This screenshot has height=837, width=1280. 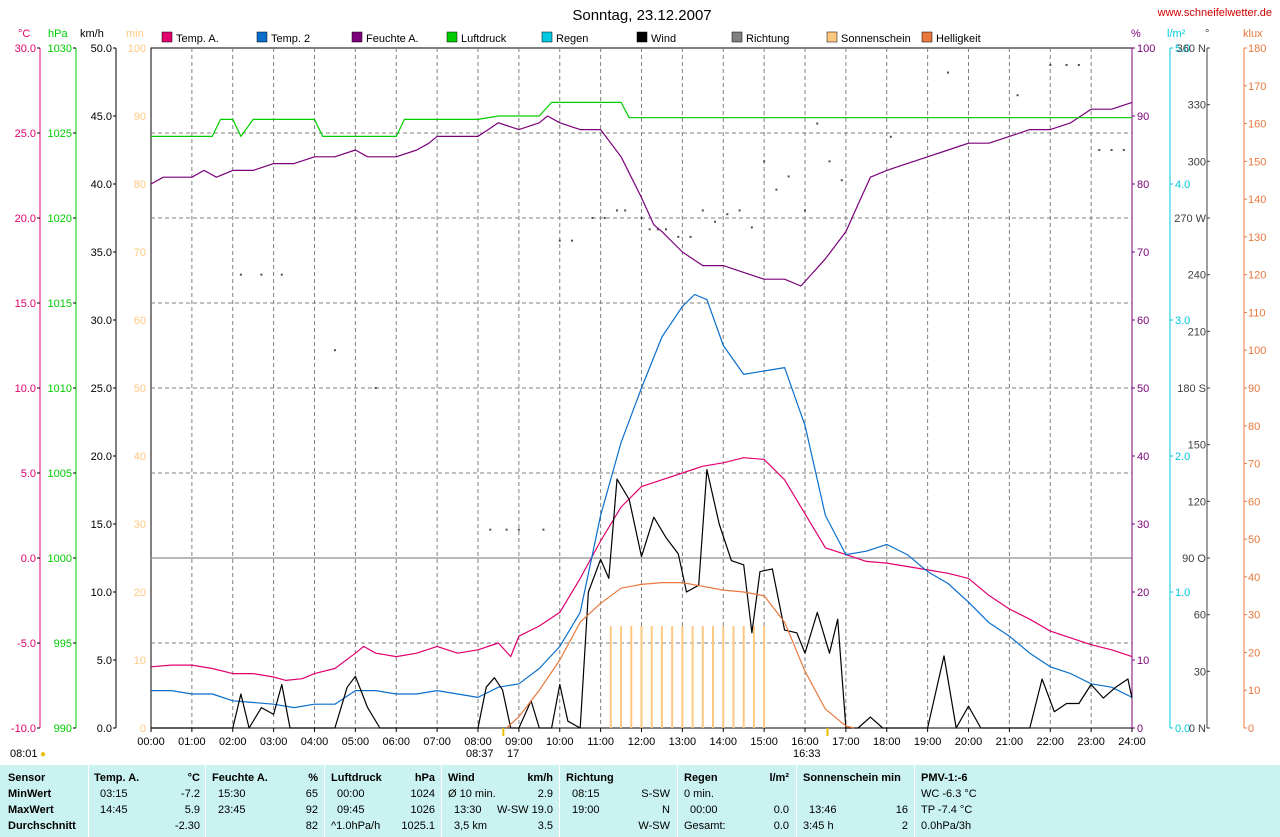 I want to click on humidity-axis-tick-label: 80, so click(x=1143, y=185).